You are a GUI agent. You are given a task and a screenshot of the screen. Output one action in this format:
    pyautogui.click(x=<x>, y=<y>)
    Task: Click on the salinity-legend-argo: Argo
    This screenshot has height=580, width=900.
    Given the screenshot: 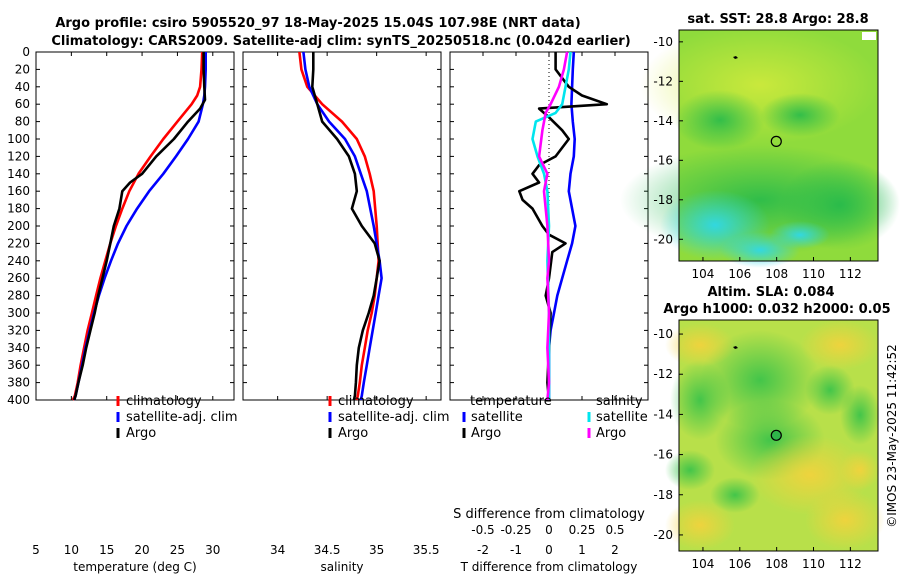 What is the action you would take?
    pyautogui.click(x=353, y=433)
    